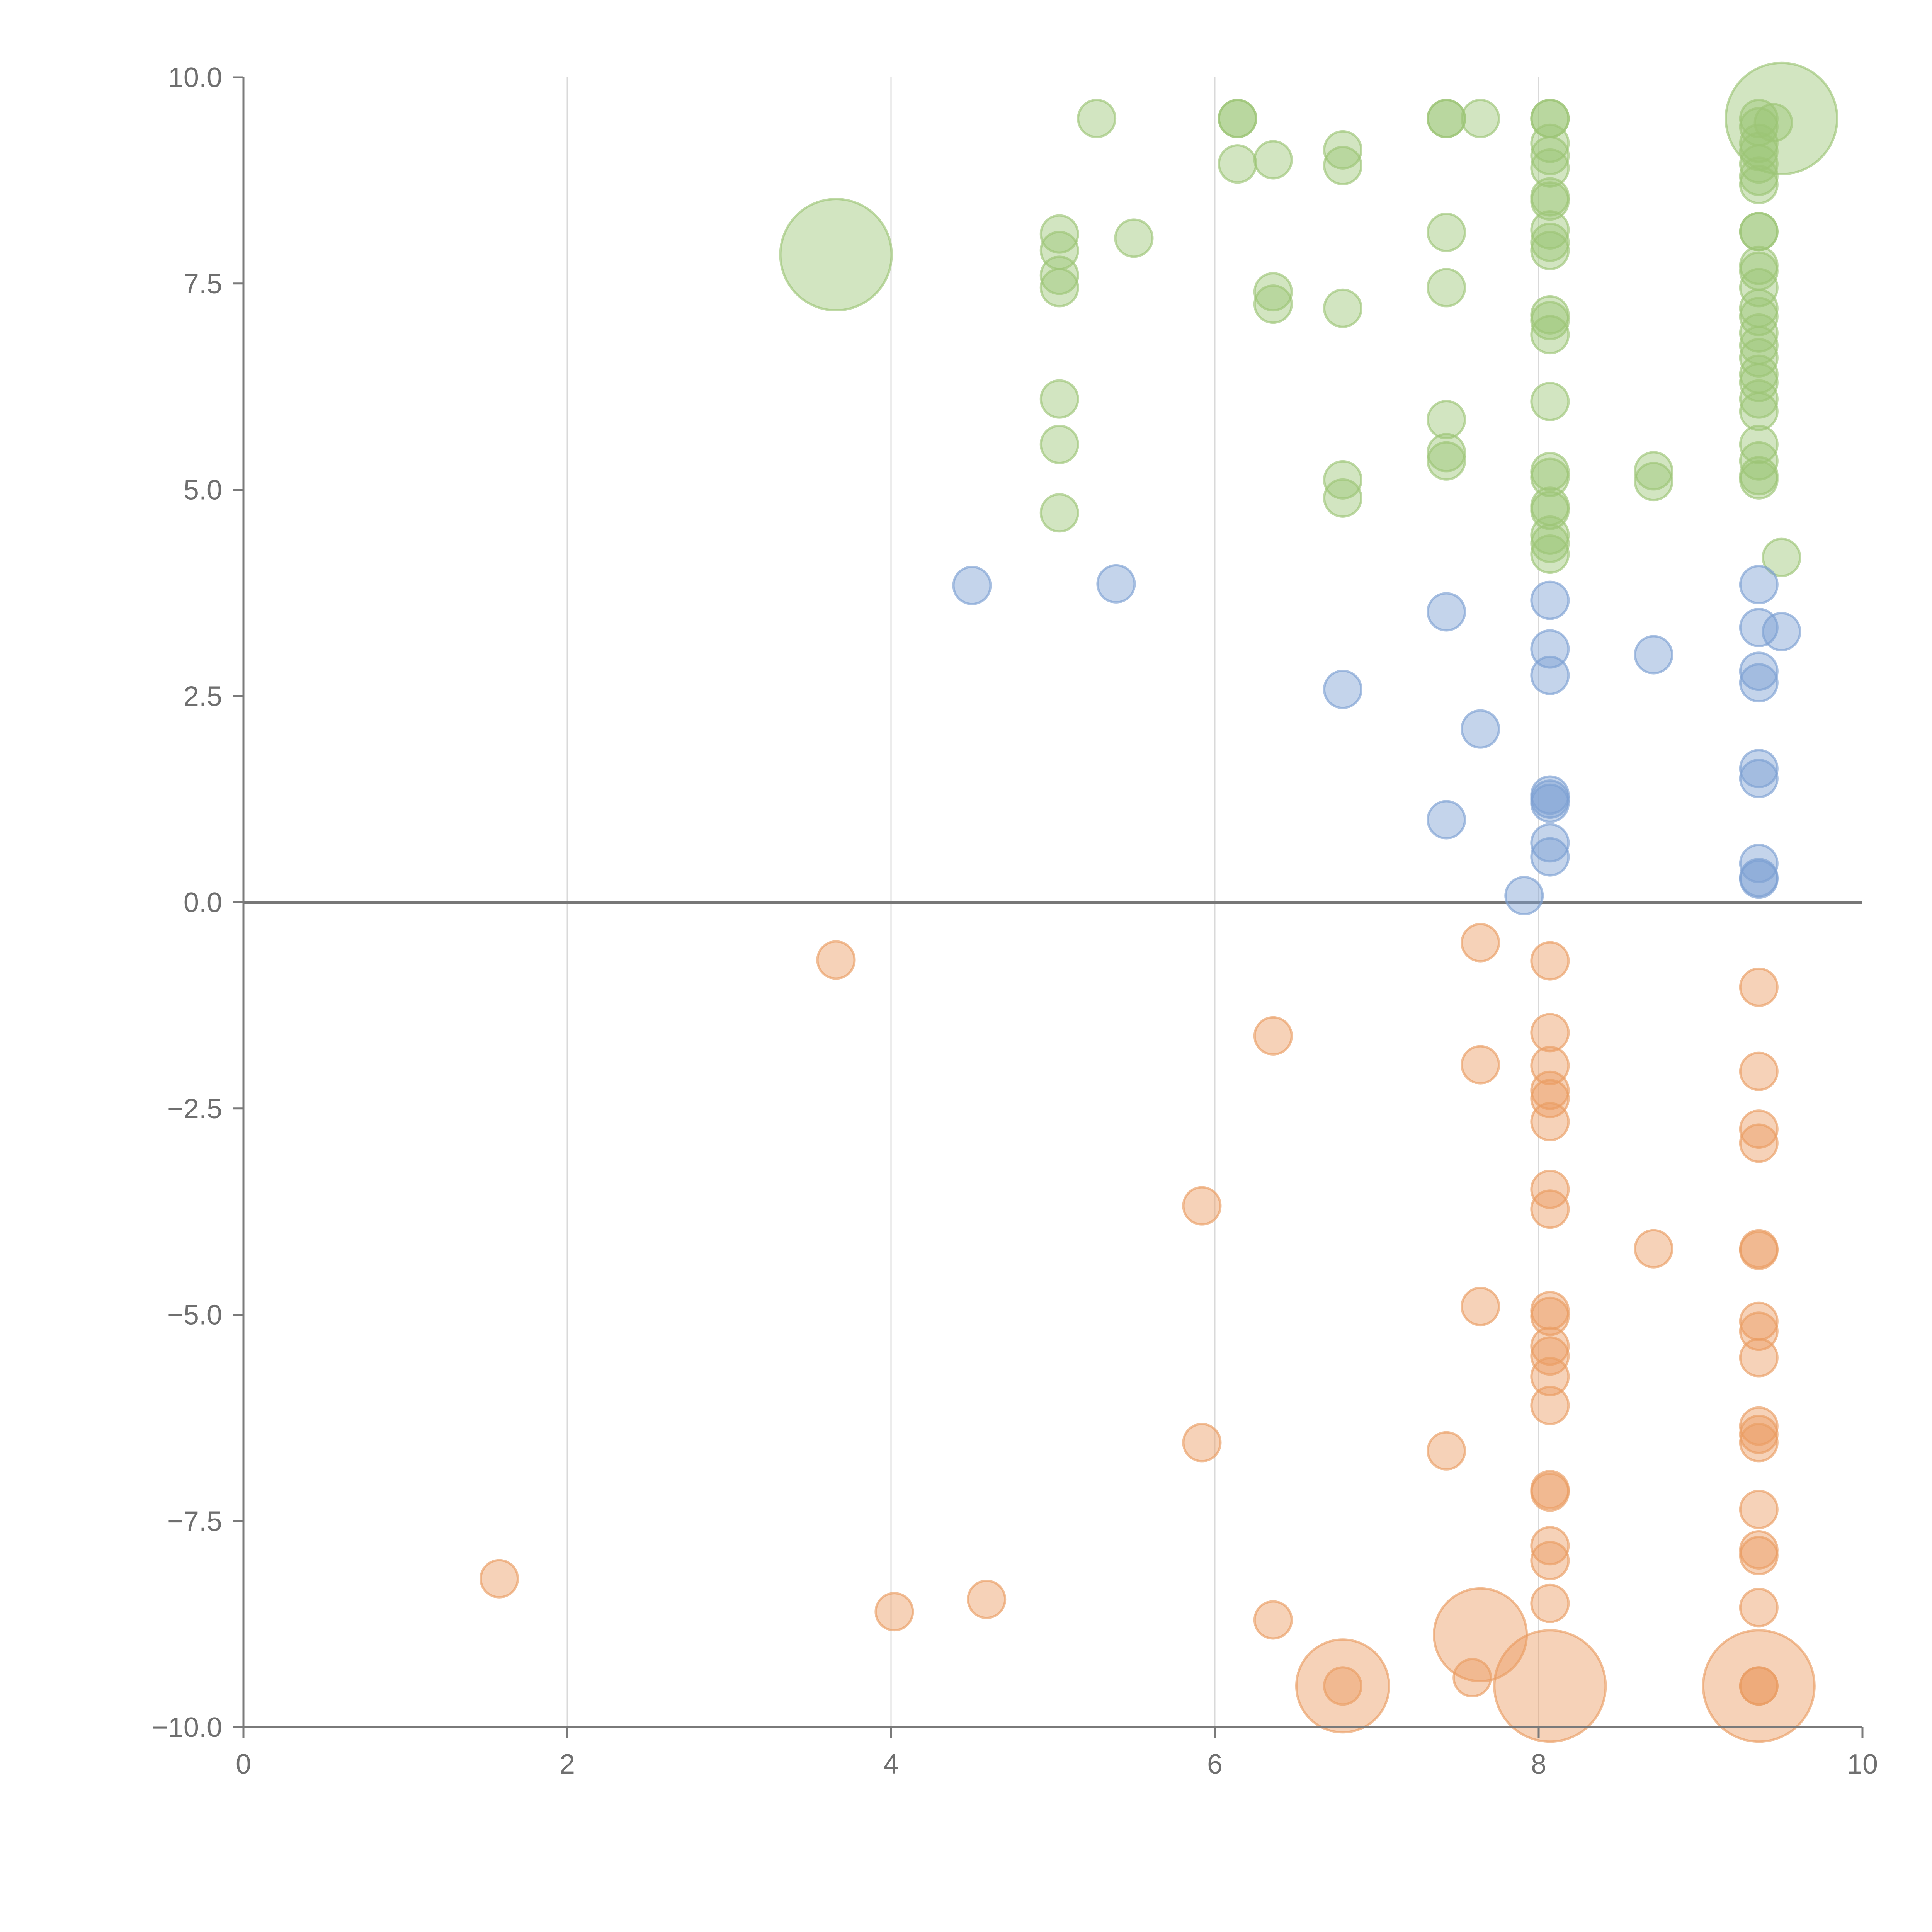 This screenshot has height=1932, width=1932. I want to click on x-tick-label: 8, so click(1539, 1765).